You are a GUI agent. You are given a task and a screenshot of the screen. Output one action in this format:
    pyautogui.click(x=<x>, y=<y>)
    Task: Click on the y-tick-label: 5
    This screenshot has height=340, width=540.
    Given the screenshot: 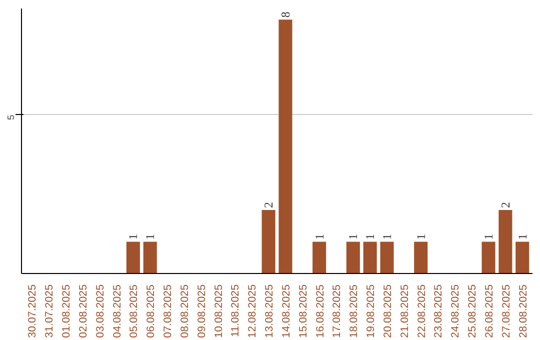 What is the action you would take?
    pyautogui.click(x=11, y=117)
    